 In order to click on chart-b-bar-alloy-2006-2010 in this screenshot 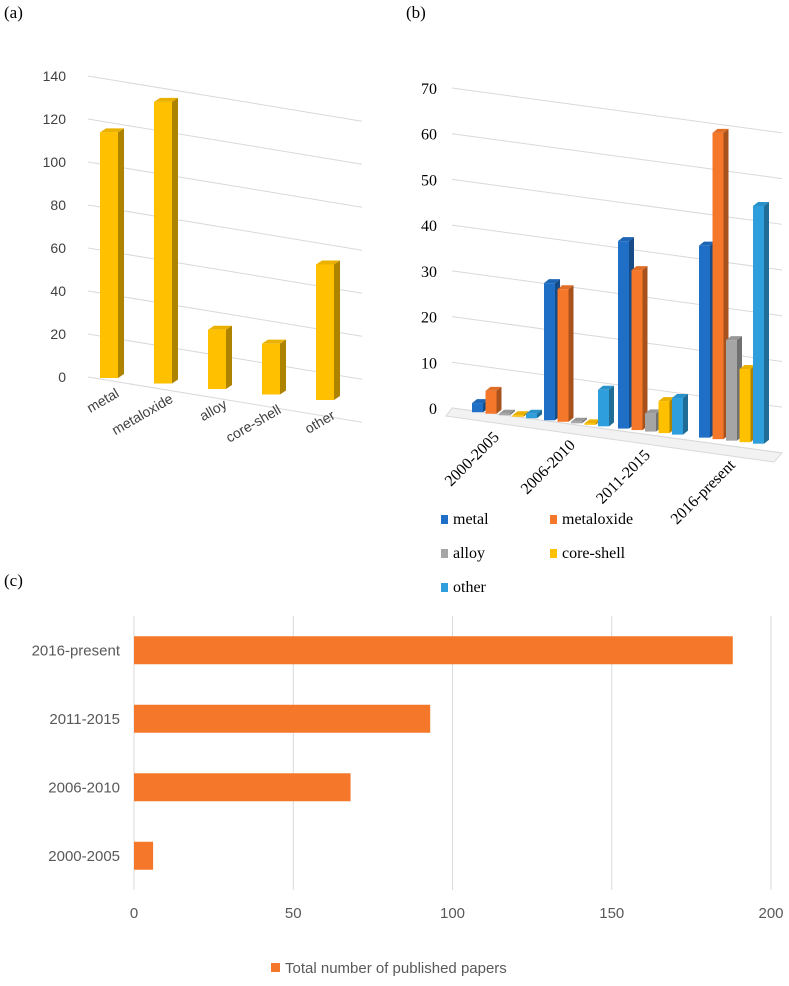, I will do `click(579, 420)`.